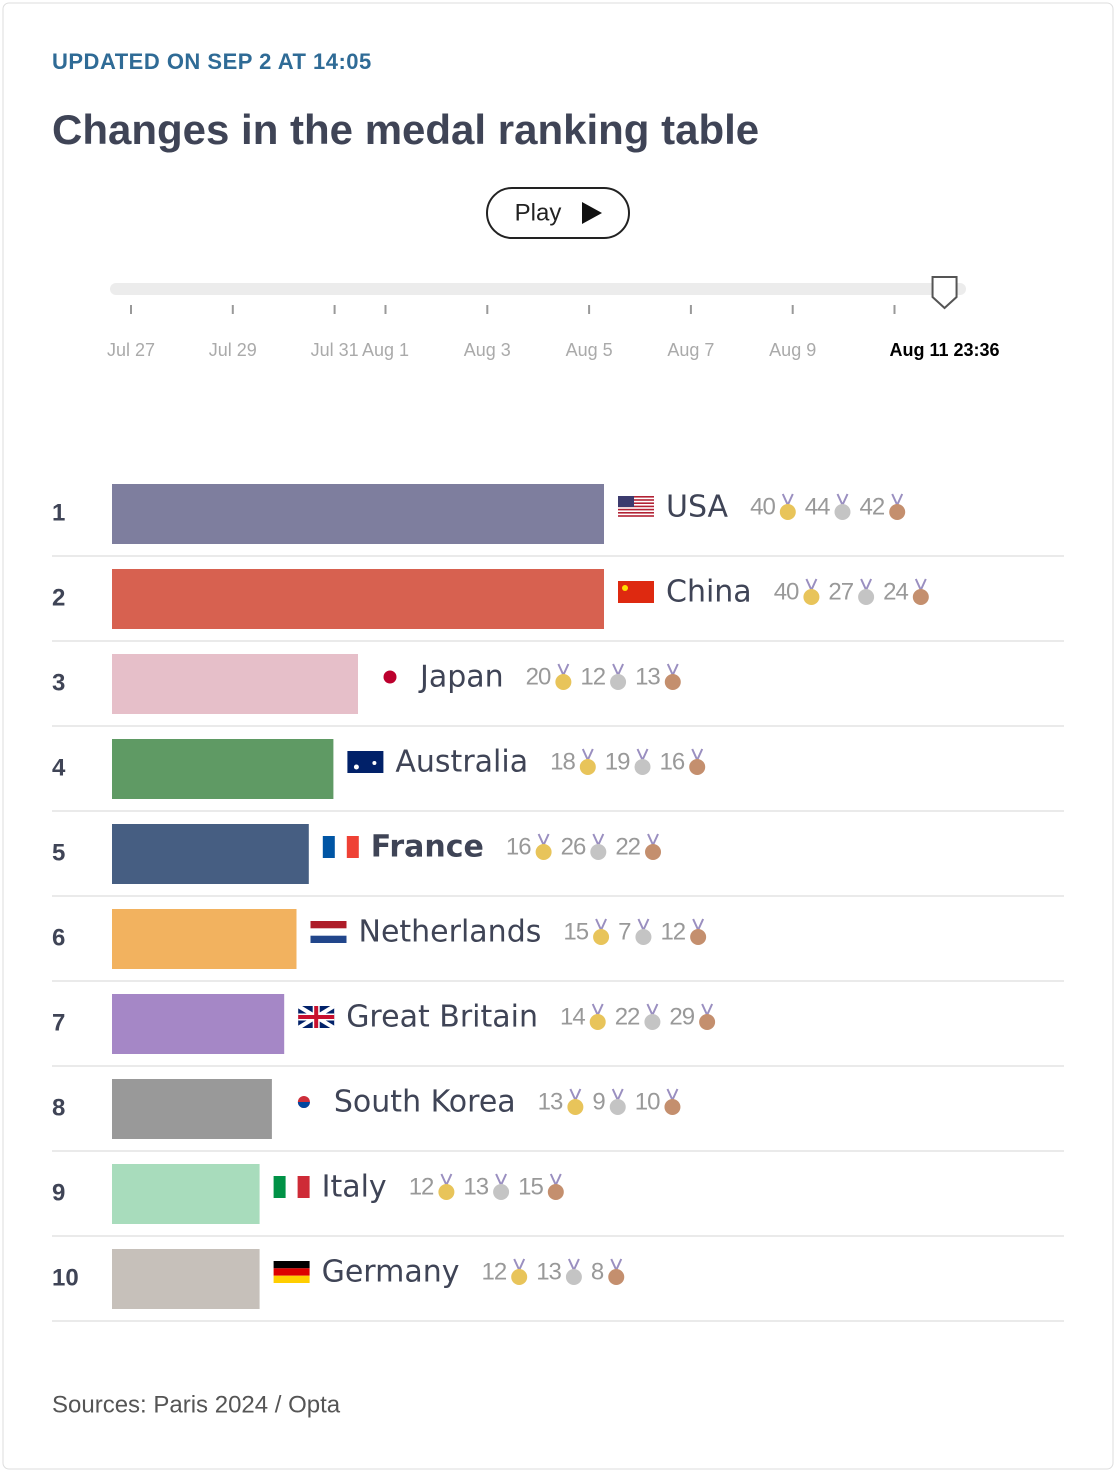 The image size is (1120, 1481). I want to click on timeline-label: Aug 9, so click(792, 350).